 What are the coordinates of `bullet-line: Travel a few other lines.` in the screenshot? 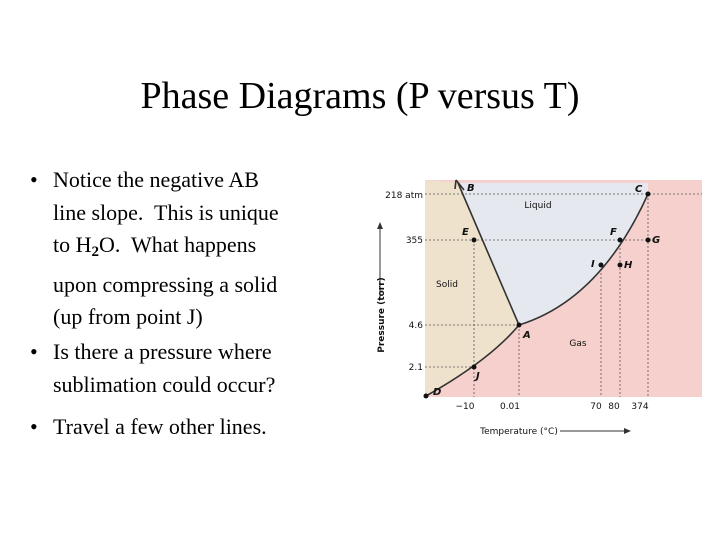 It's located at (160, 426).